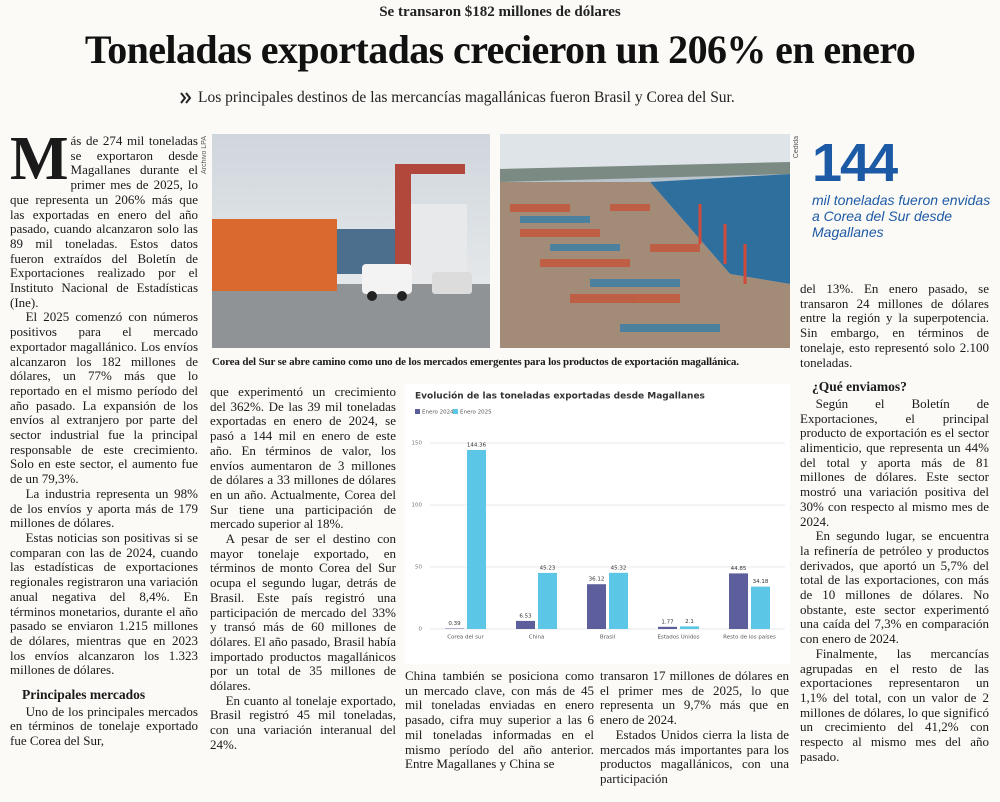 The width and height of the screenshot is (1000, 802). What do you see at coordinates (417, 444) in the screenshot?
I see `y-tick-label: 150` at bounding box center [417, 444].